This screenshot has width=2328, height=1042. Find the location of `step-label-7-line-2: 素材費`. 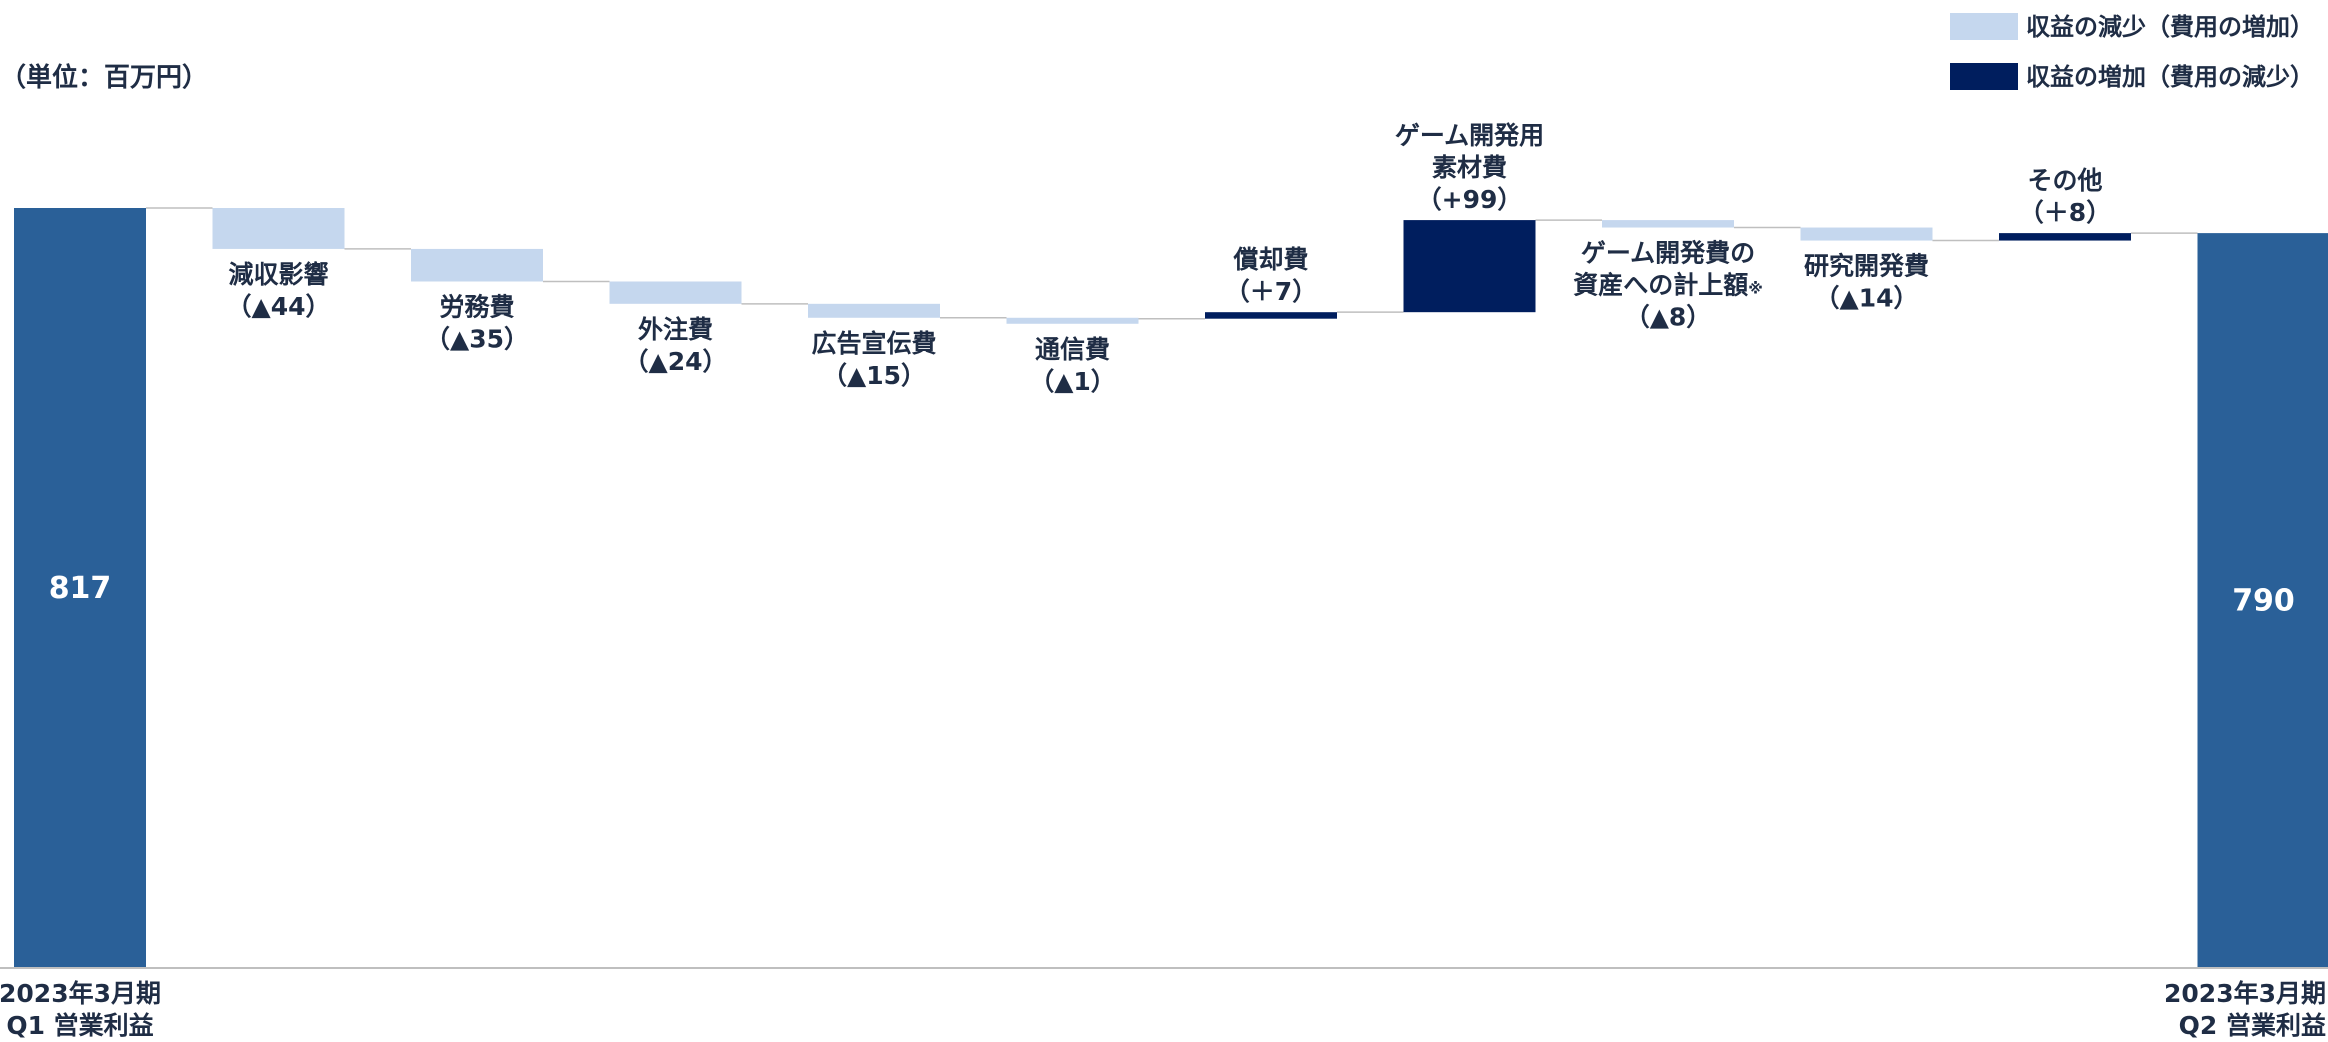

step-label-7-line-2: 素材費 is located at coordinates (1469, 167).